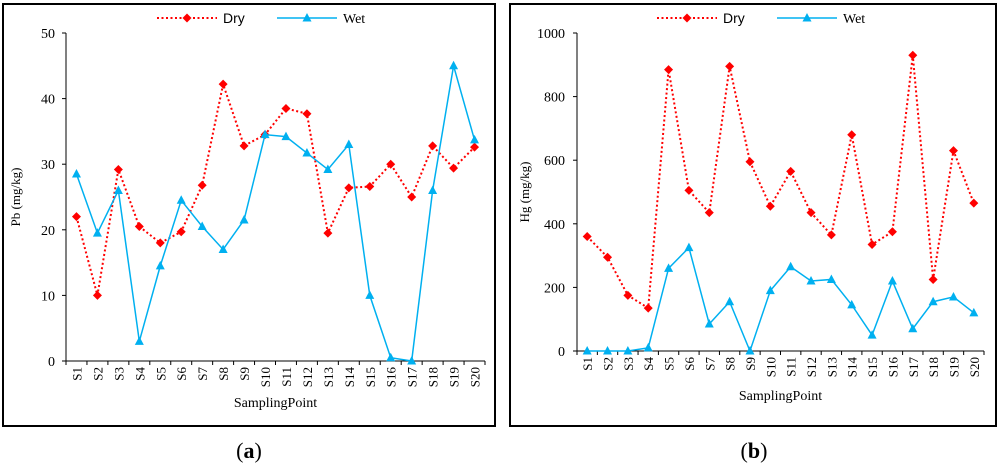 Image resolution: width=1000 pixels, height=469 pixels. What do you see at coordinates (160, 374) in the screenshot?
I see `panel-a-x-tick-label: S5` at bounding box center [160, 374].